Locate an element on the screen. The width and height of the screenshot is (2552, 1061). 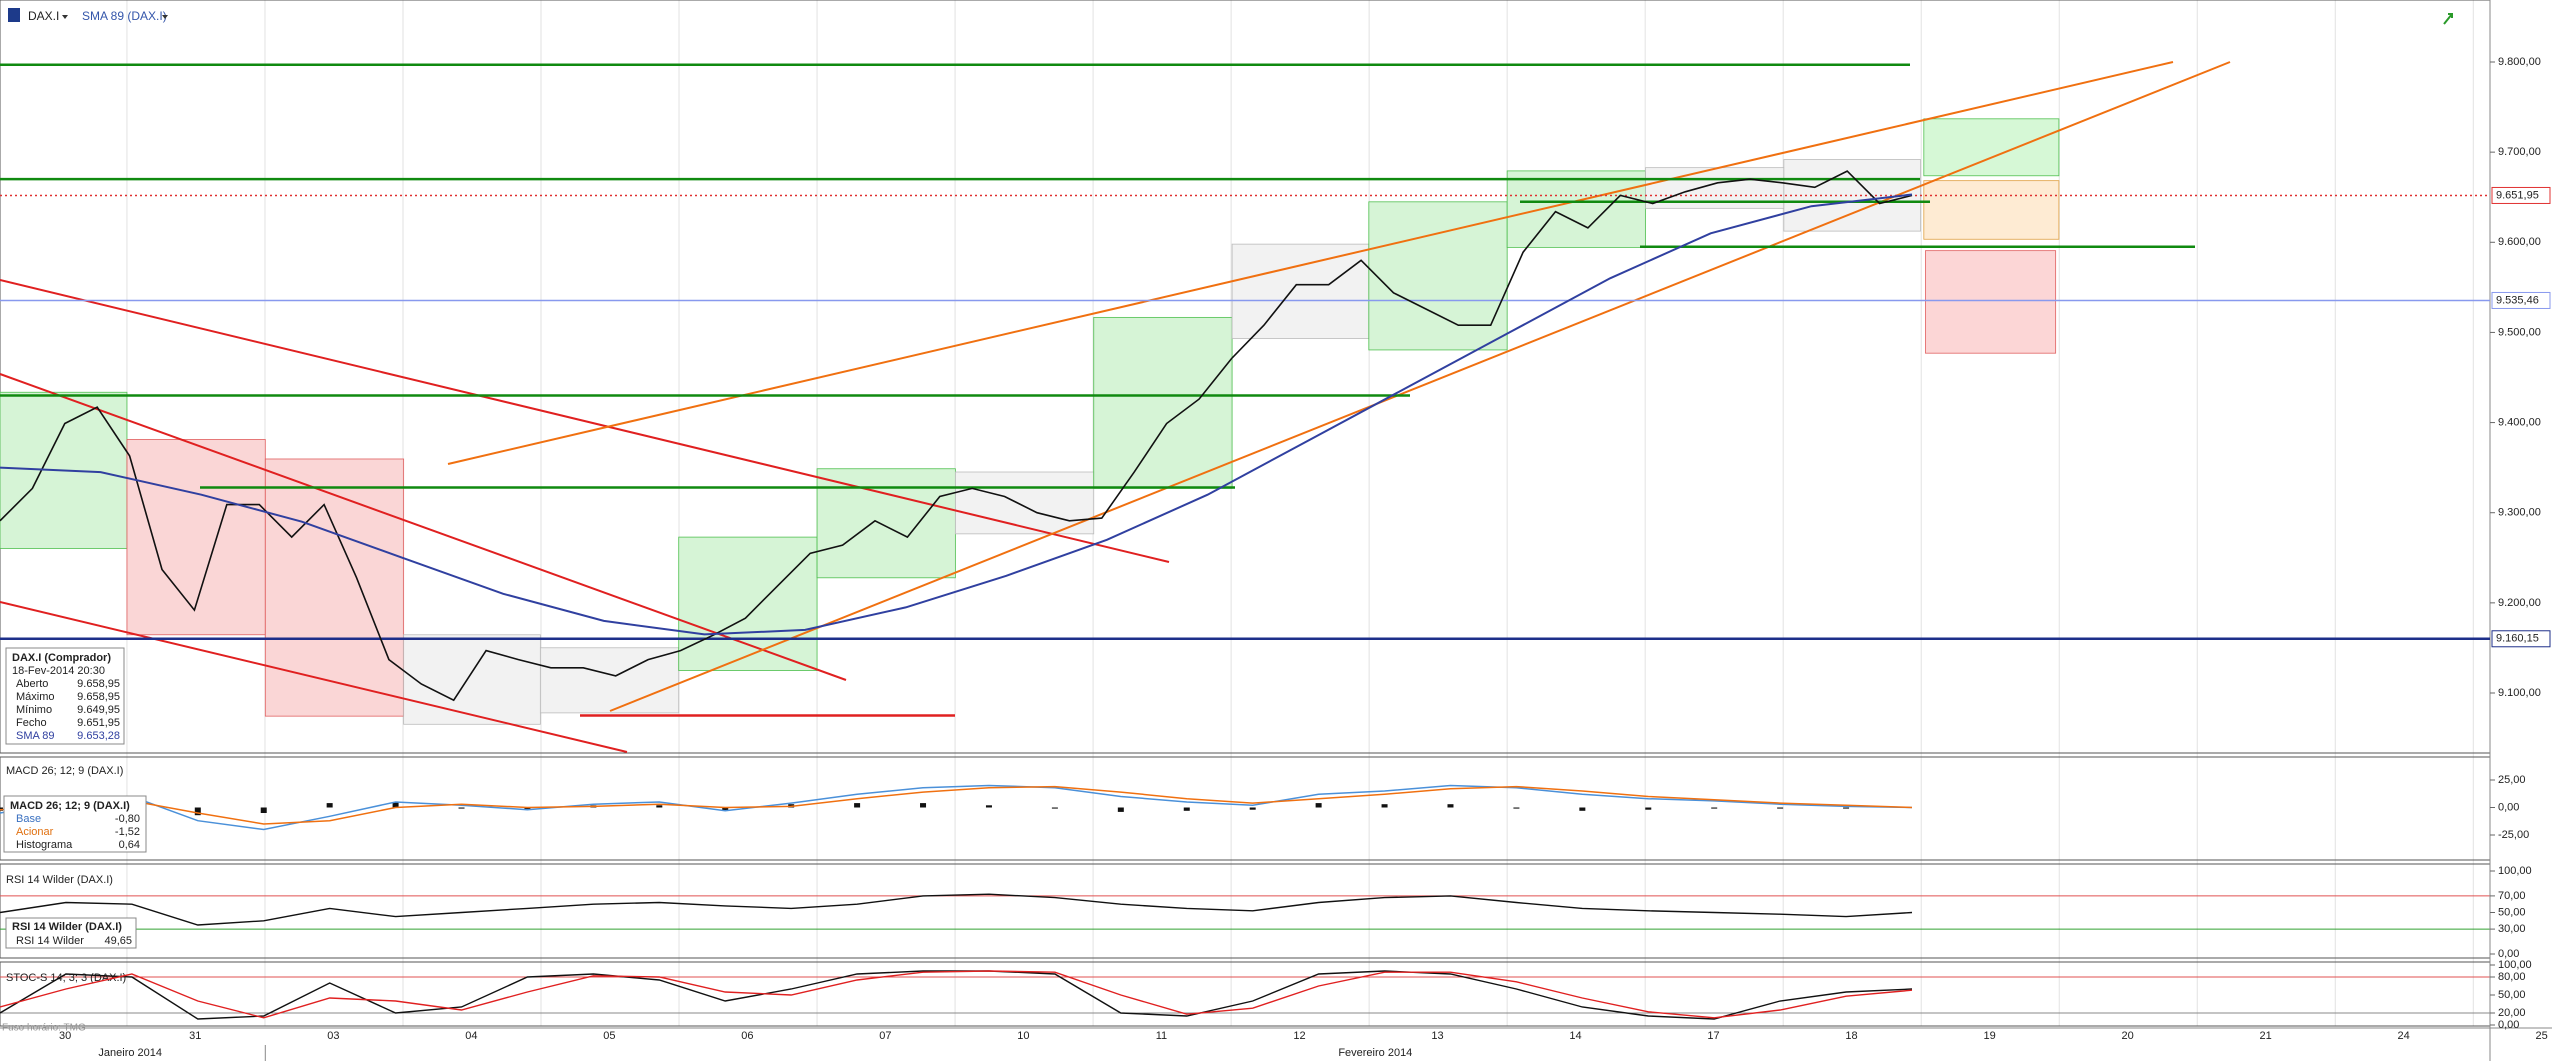
rsi-legend: RSI 14 Wilder (DAX.I) RSI 14 Wilder 49,65 is located at coordinates (71, 933).